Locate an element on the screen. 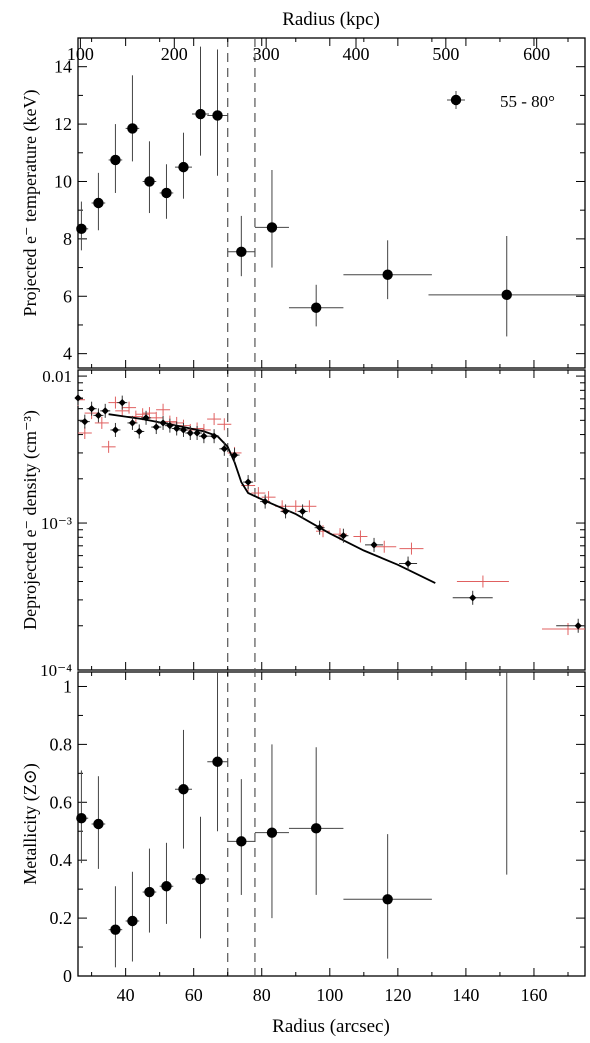 The height and width of the screenshot is (1043, 590). metallicity-y-tick-label-0: 0 is located at coordinates (67, 976).